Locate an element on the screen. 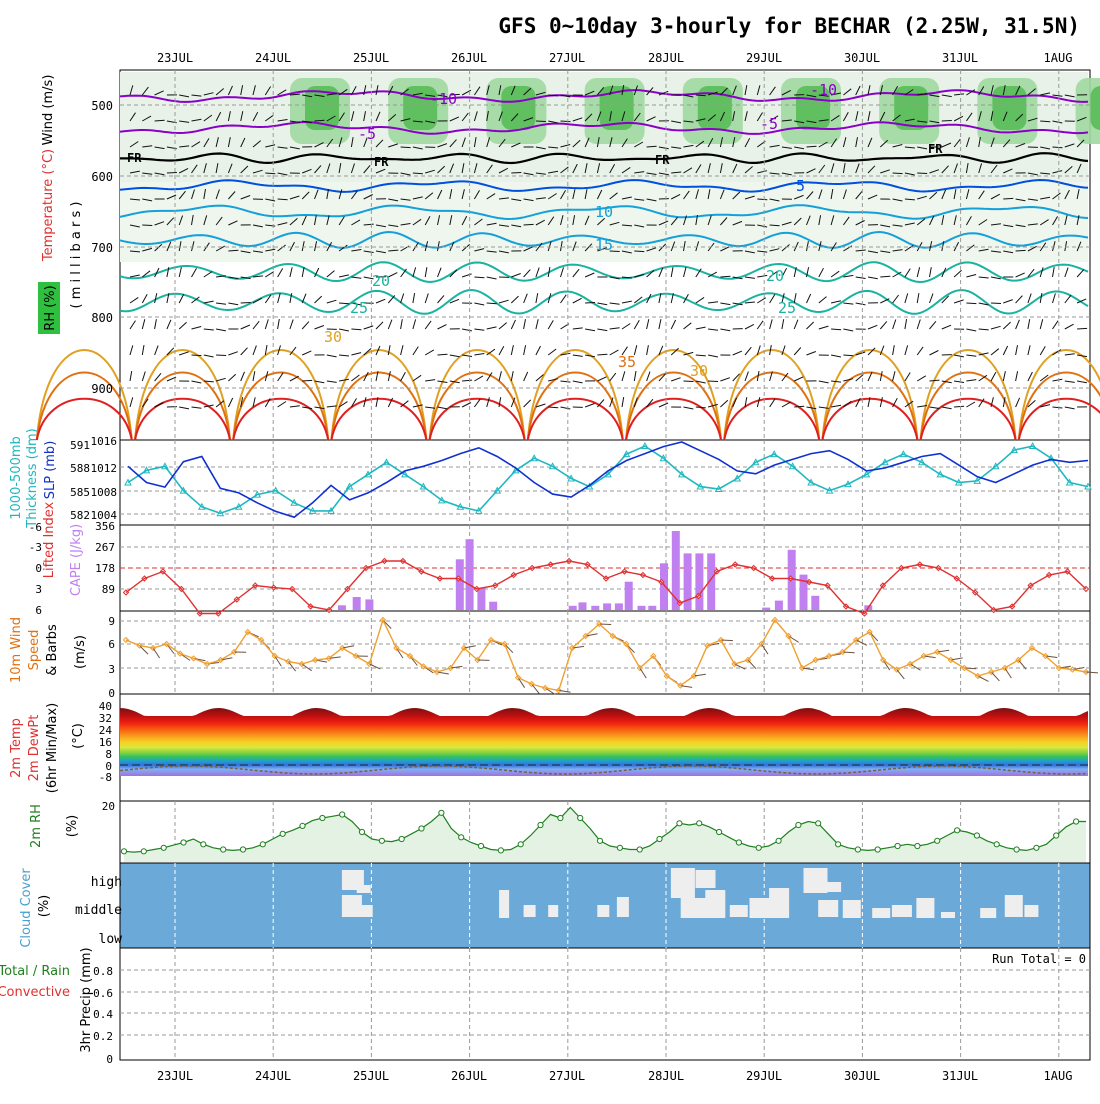  date-label: 28JUL is located at coordinates (666, 1076).